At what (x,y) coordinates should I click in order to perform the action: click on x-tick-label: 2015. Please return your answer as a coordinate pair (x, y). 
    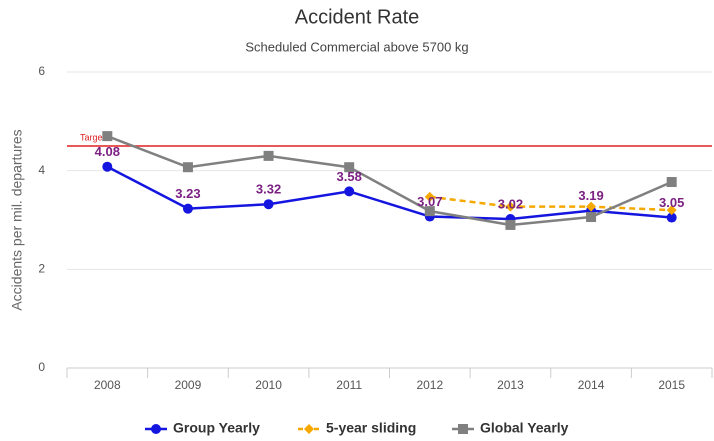
    Looking at the image, I should click on (671, 385).